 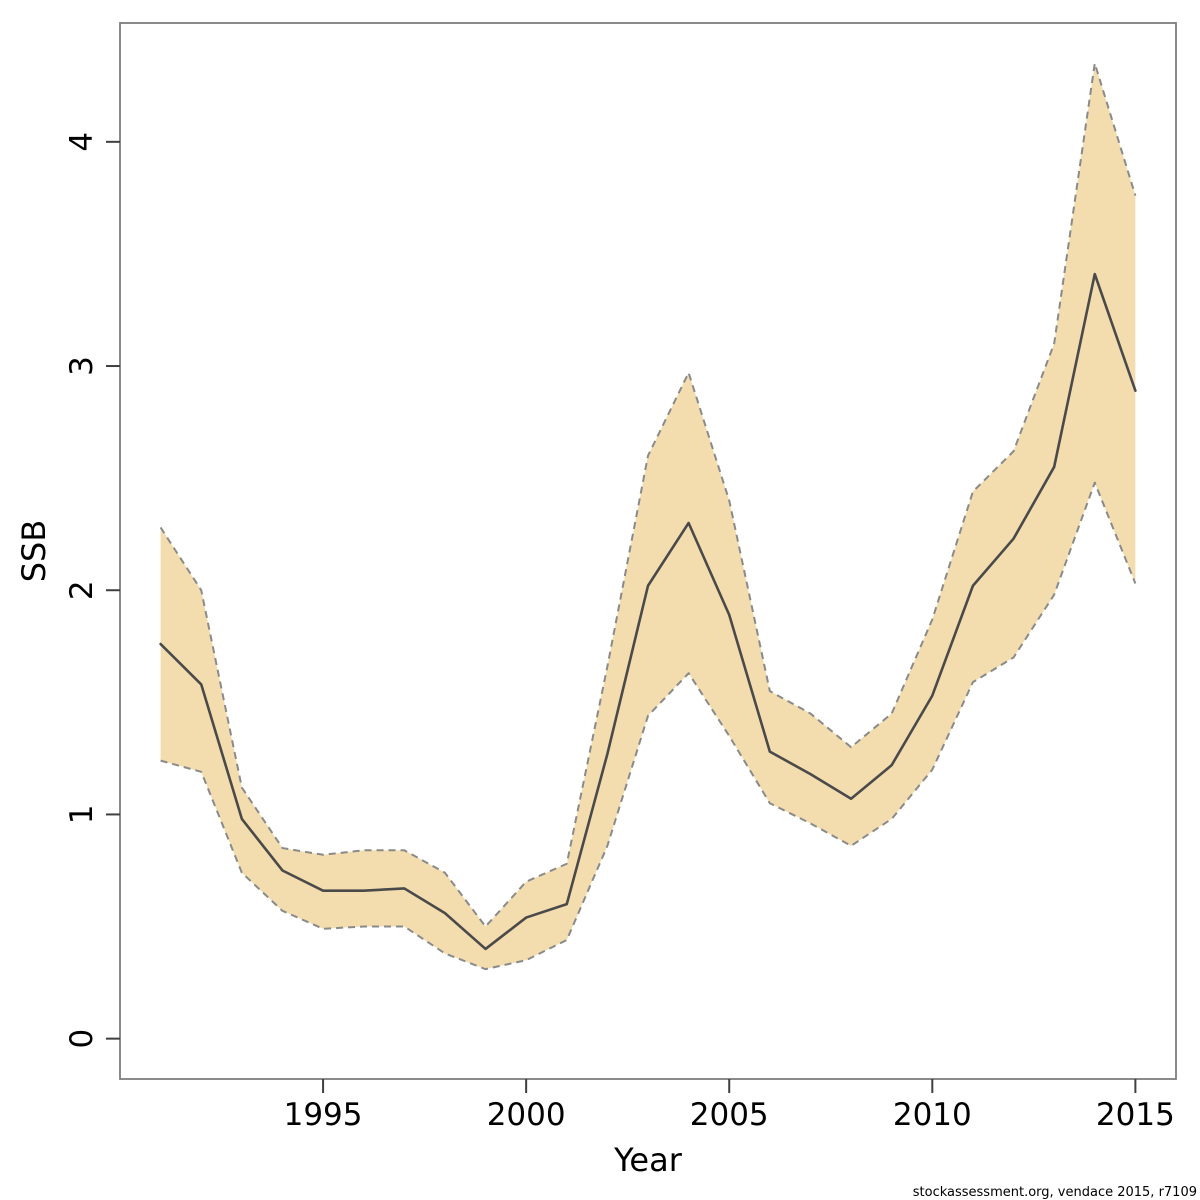 What do you see at coordinates (34, 551) in the screenshot?
I see `y-axis-title: SSB` at bounding box center [34, 551].